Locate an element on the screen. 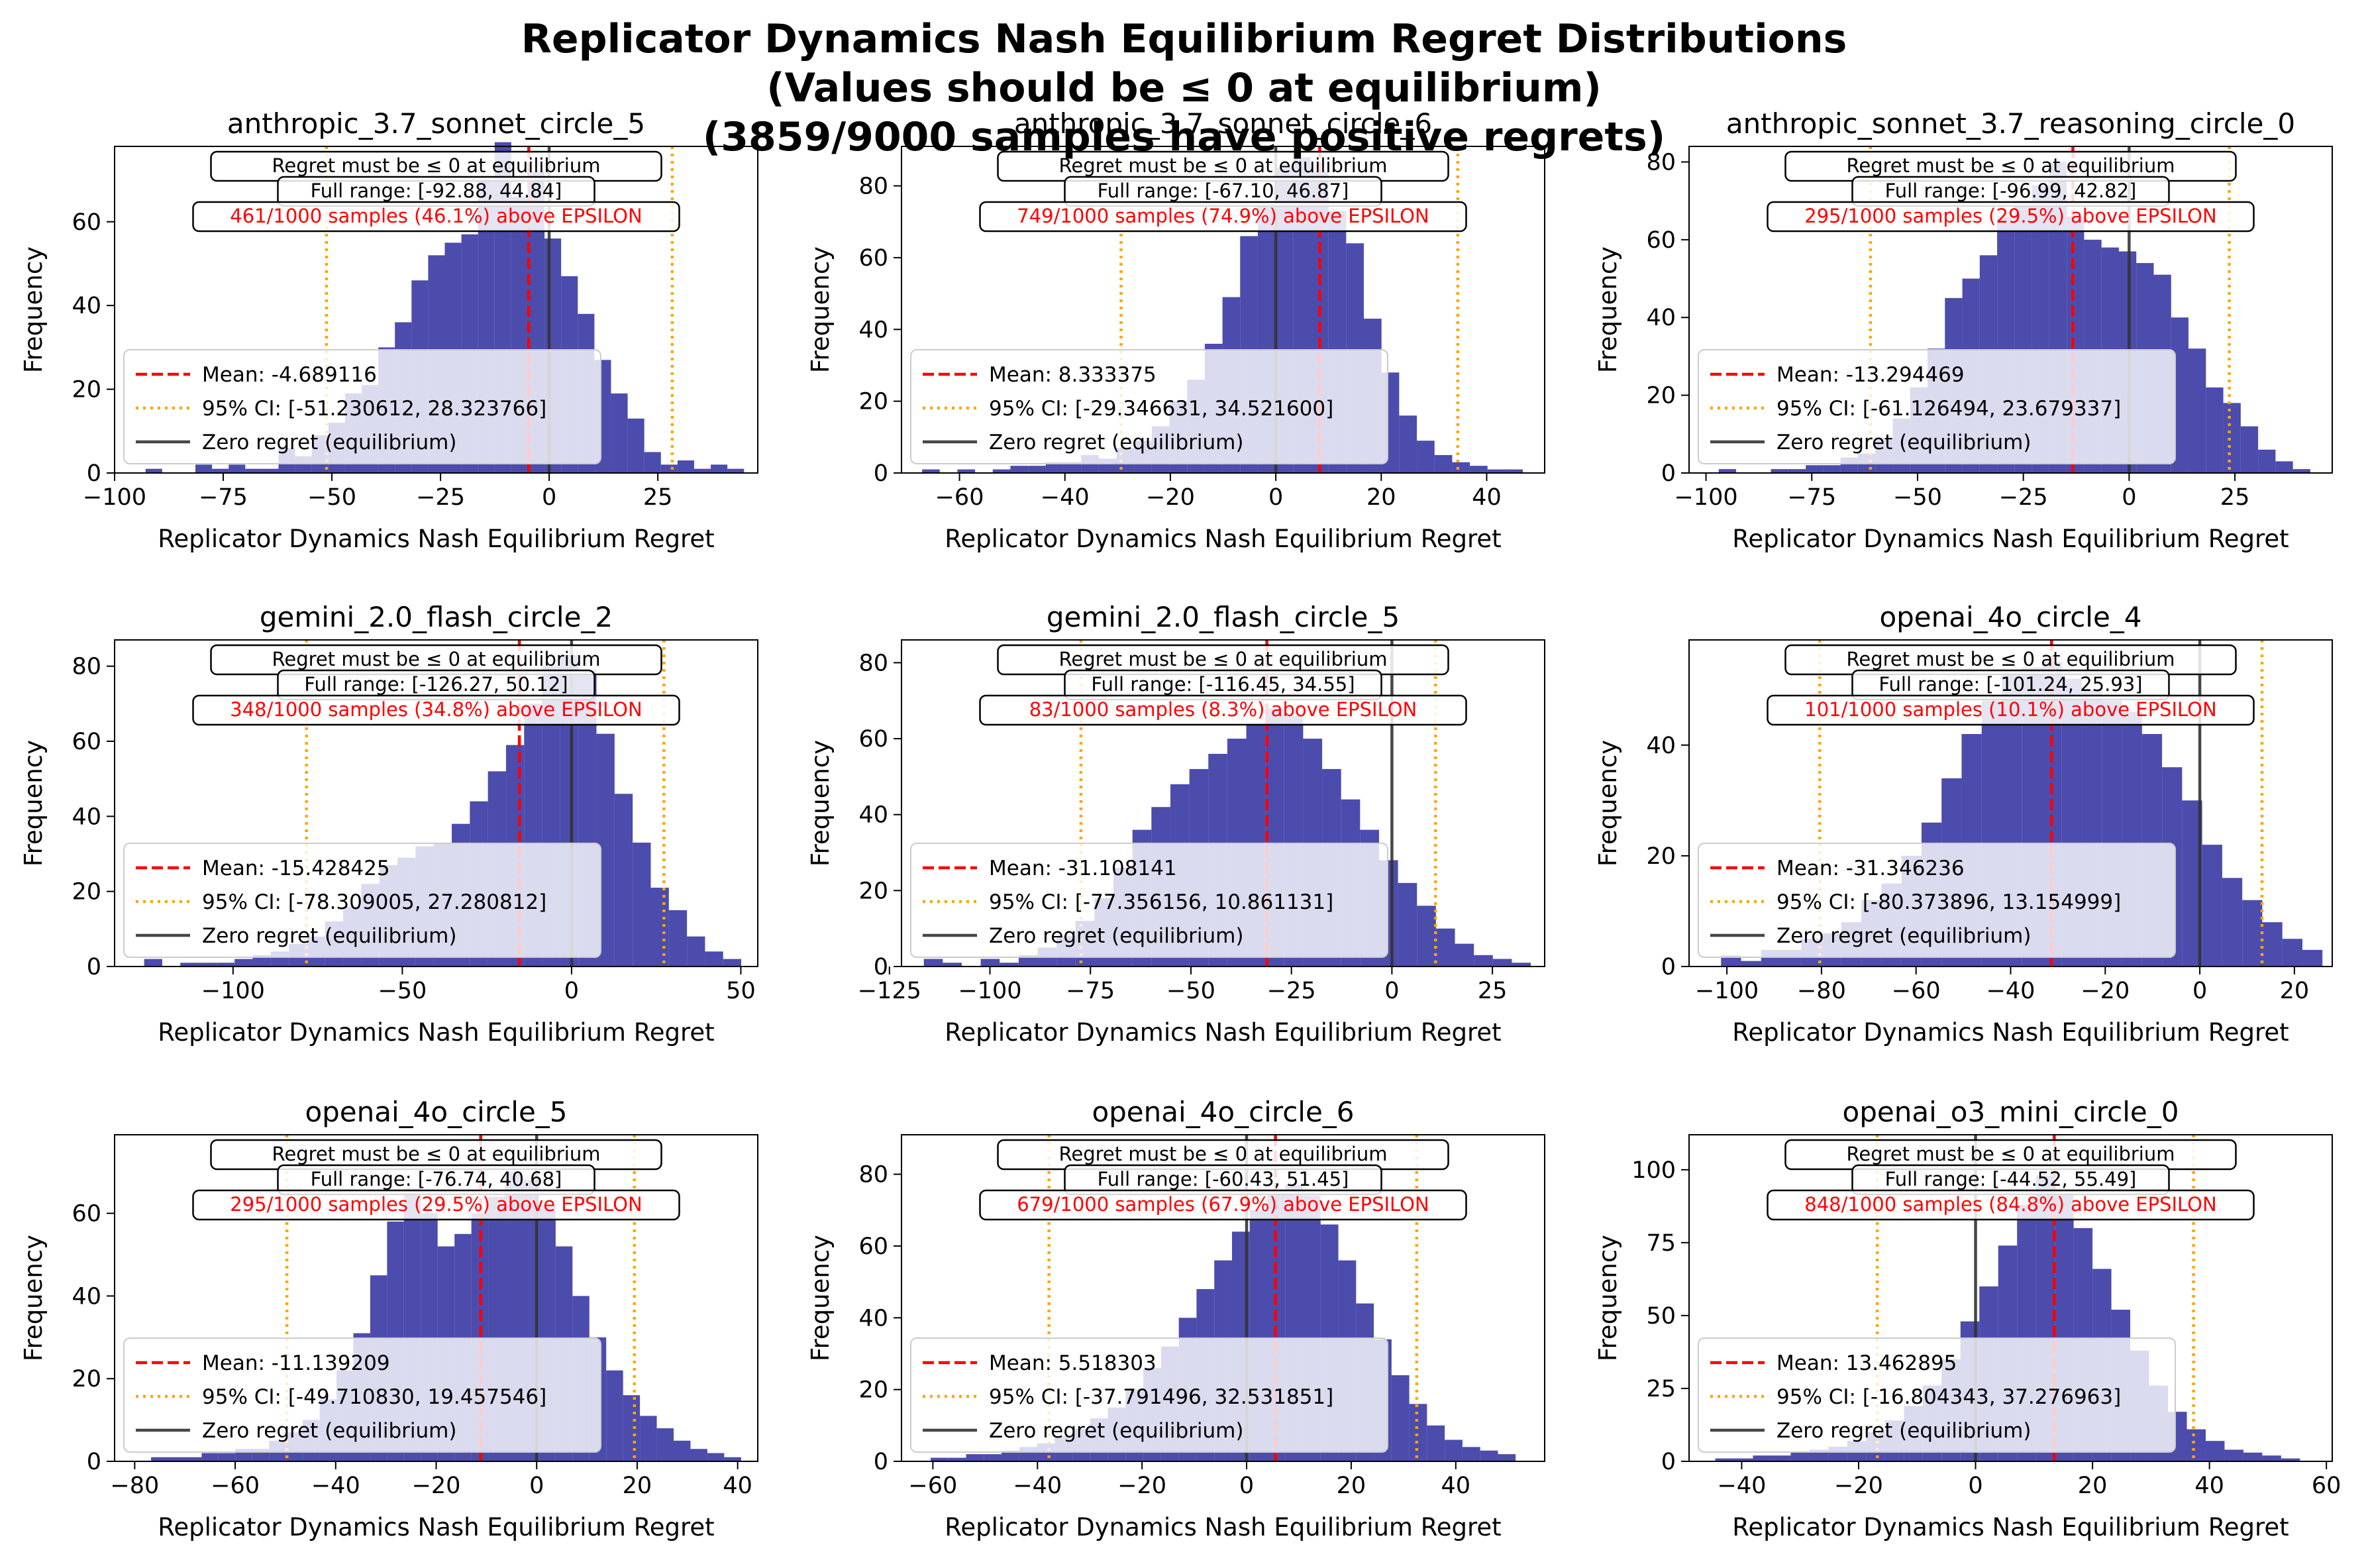 The width and height of the screenshot is (2368, 1568). legend-label: Mean: 5.518303 is located at coordinates (1073, 1363).